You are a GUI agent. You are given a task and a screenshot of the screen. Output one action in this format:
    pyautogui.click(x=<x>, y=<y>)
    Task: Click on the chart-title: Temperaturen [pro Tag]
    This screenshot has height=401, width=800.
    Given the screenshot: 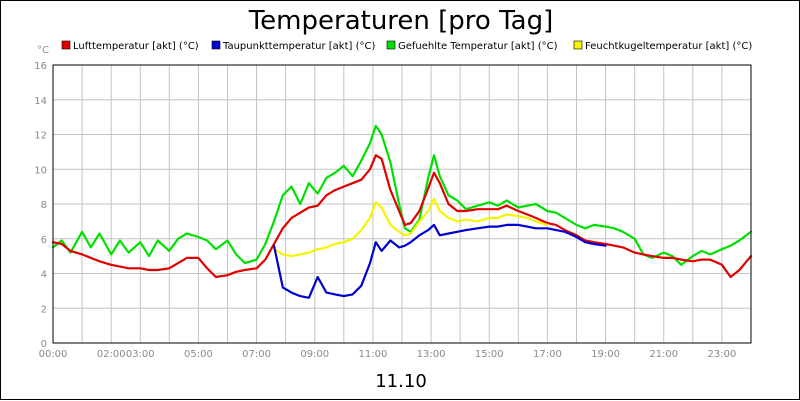 What is the action you would take?
    pyautogui.click(x=401, y=21)
    